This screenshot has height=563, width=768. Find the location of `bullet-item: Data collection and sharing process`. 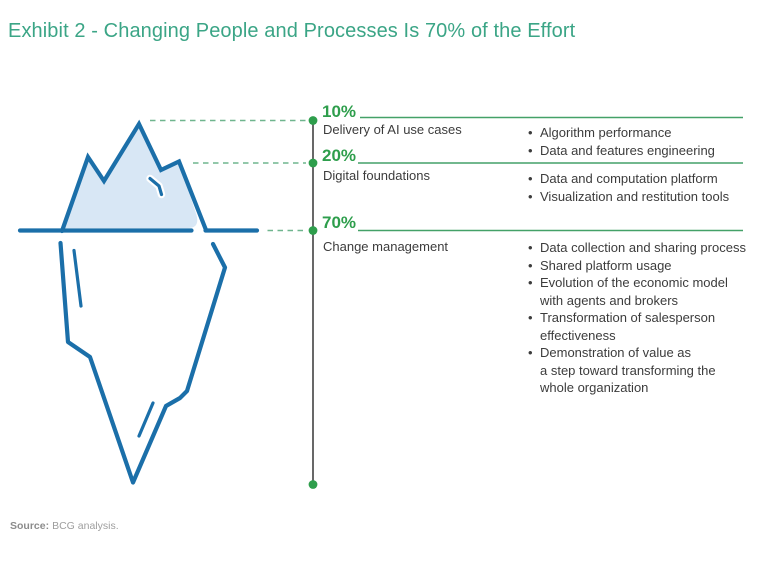

bullet-item: Data collection and sharing process is located at coordinates (647, 248).